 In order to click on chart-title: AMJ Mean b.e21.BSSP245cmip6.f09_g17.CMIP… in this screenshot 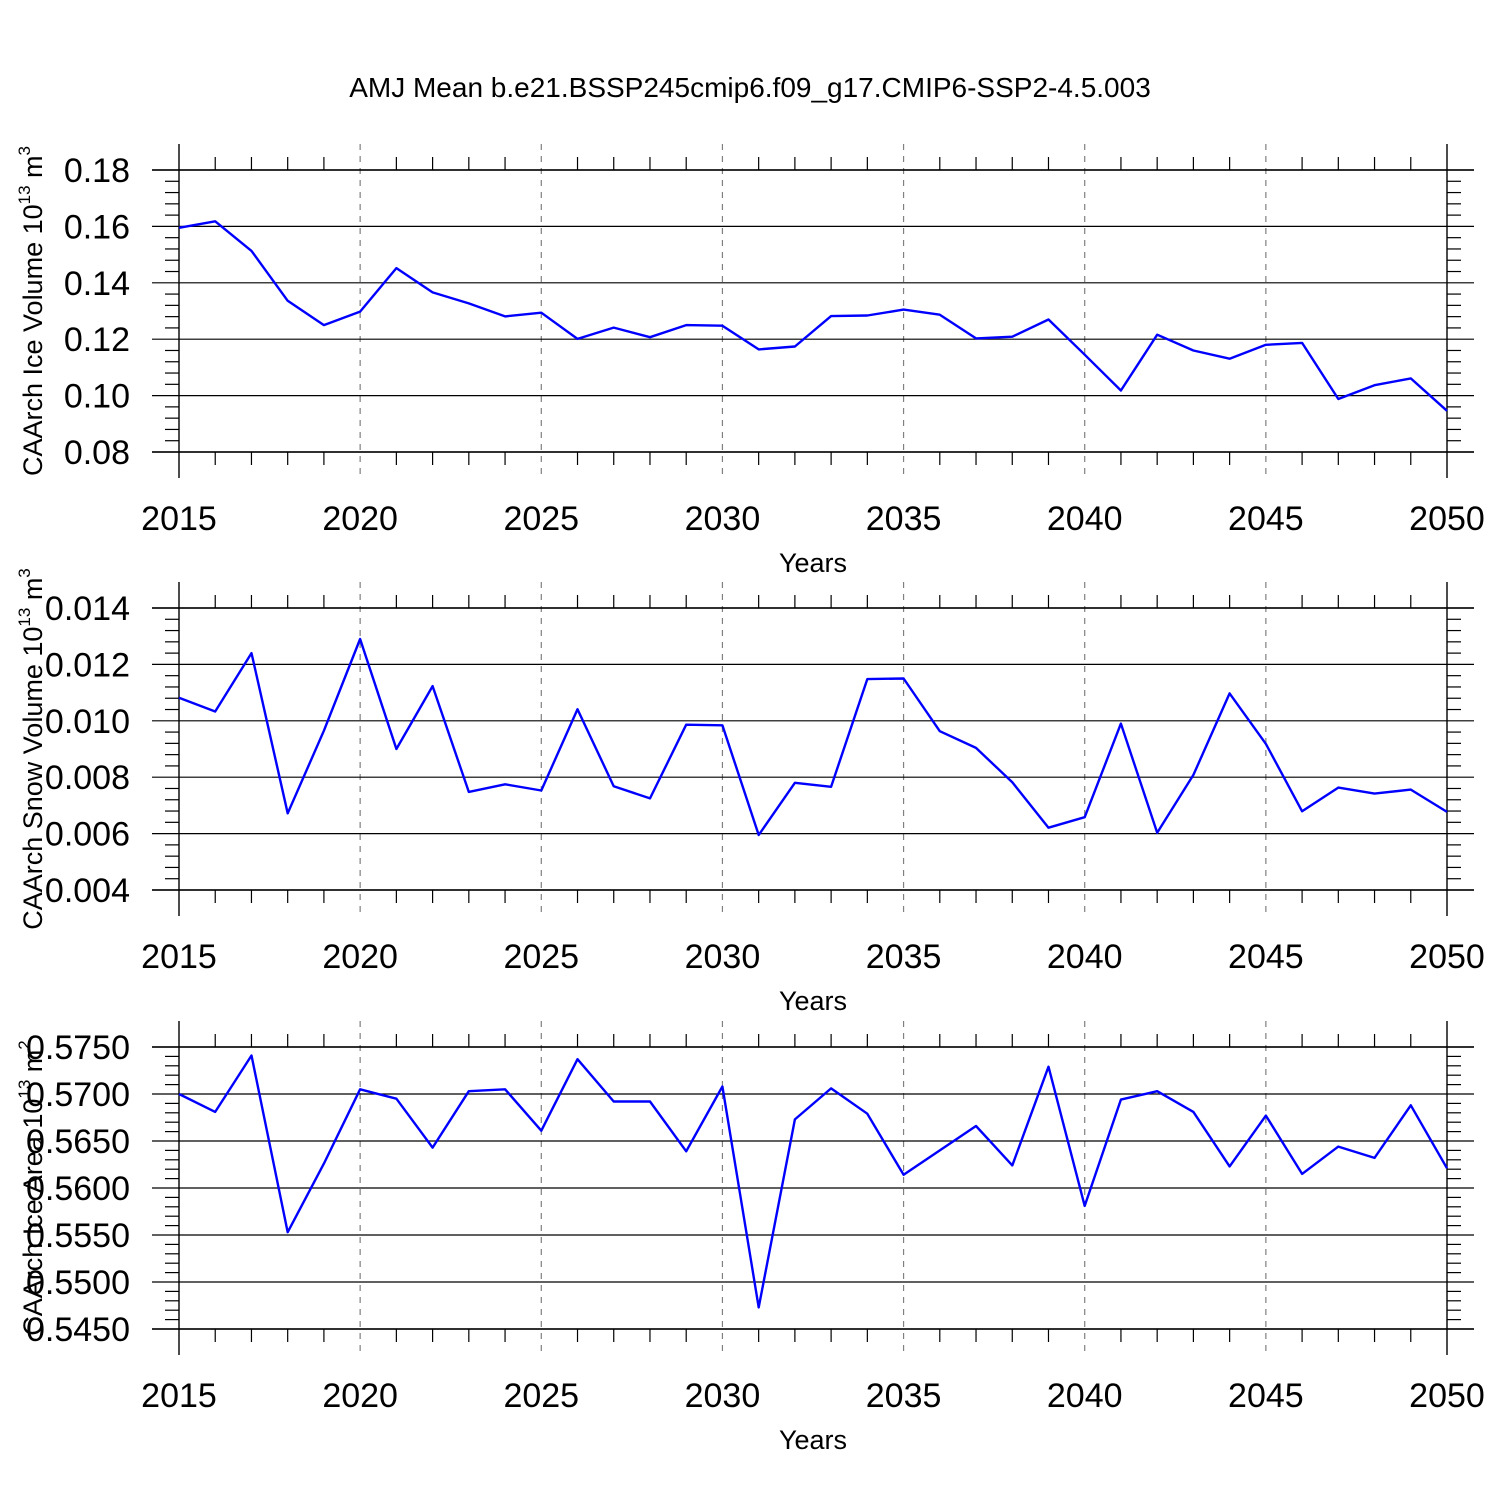, I will do `click(750, 87)`.